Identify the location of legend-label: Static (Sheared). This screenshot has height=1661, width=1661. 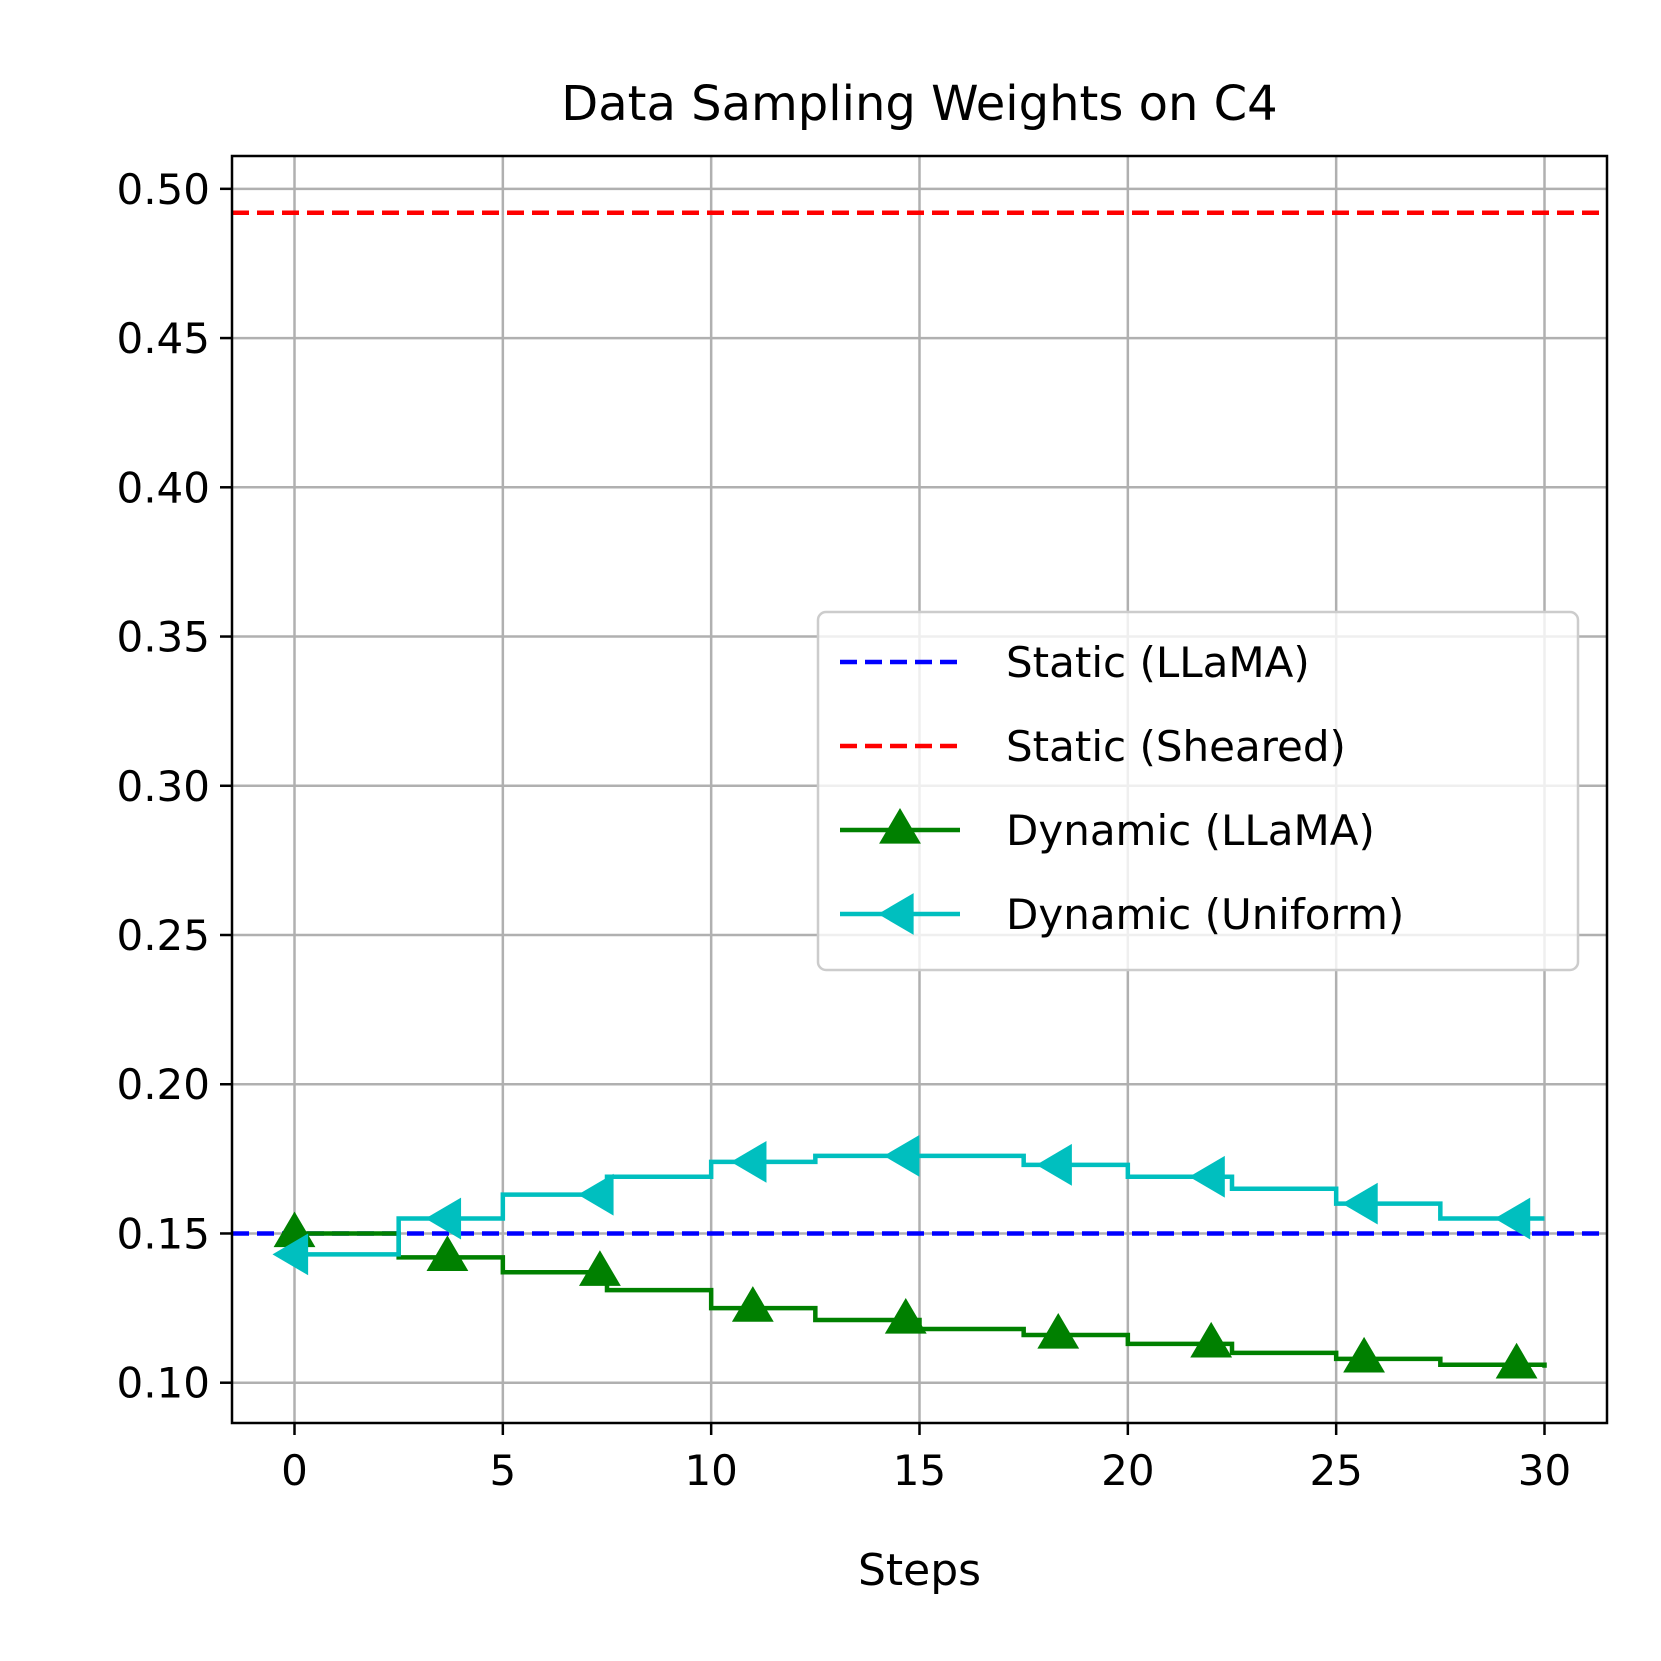
(1176, 746).